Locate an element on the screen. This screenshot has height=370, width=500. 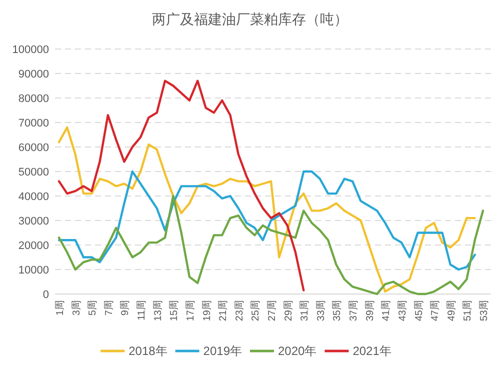
x-tick-label: 13周 is located at coordinates (158, 311).